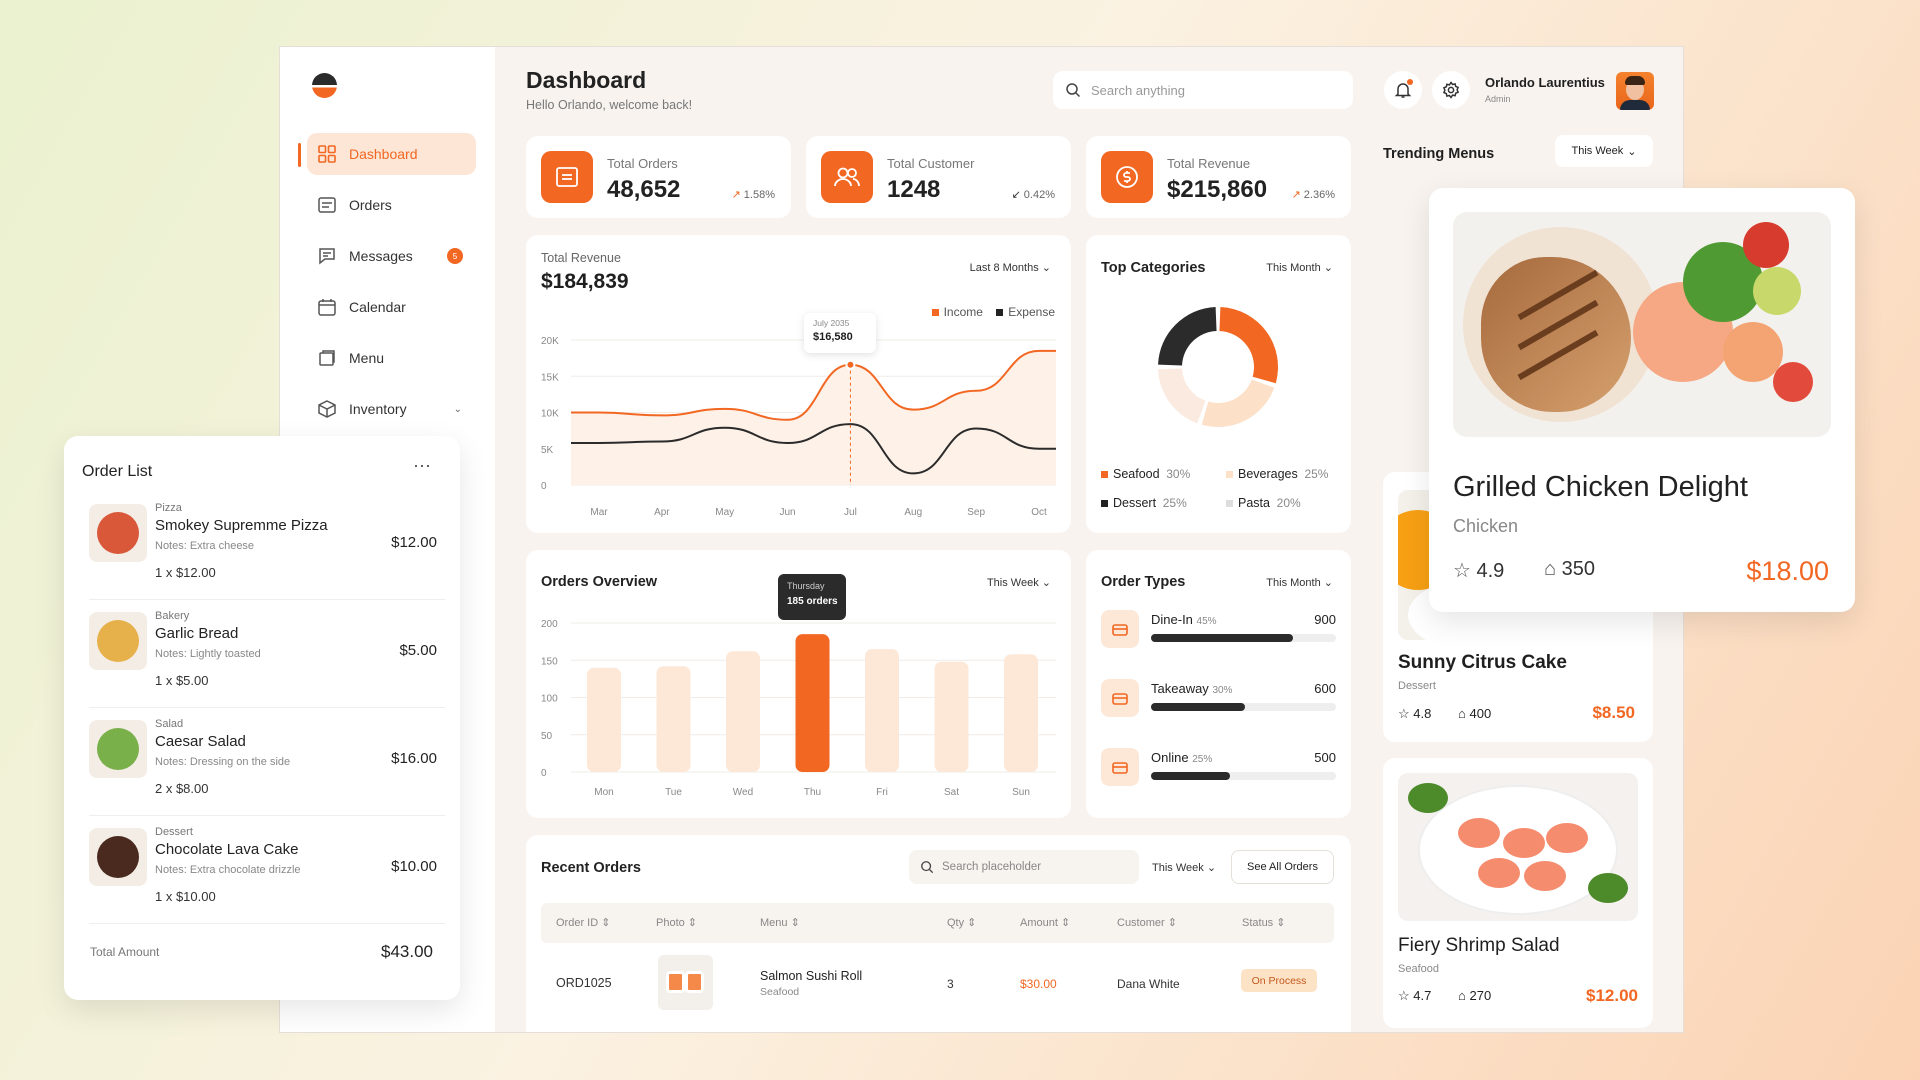 This screenshot has height=1080, width=1920. I want to click on sidebar-item-menu: Menu, so click(391, 358).